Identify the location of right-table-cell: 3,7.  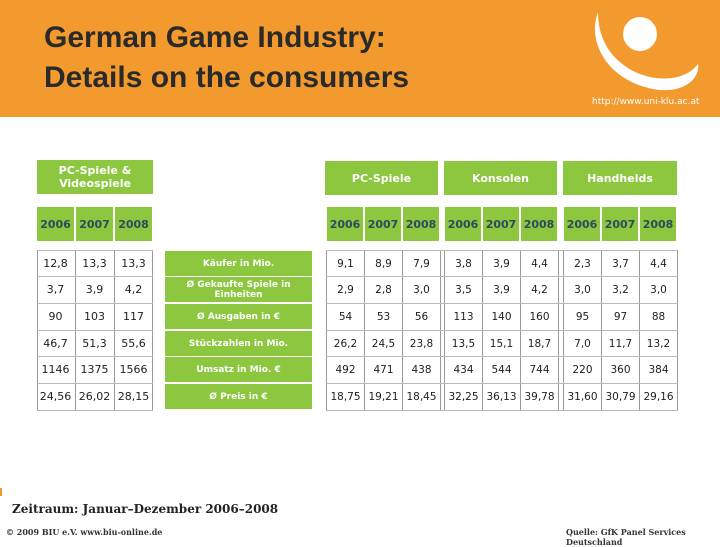
(620, 263).